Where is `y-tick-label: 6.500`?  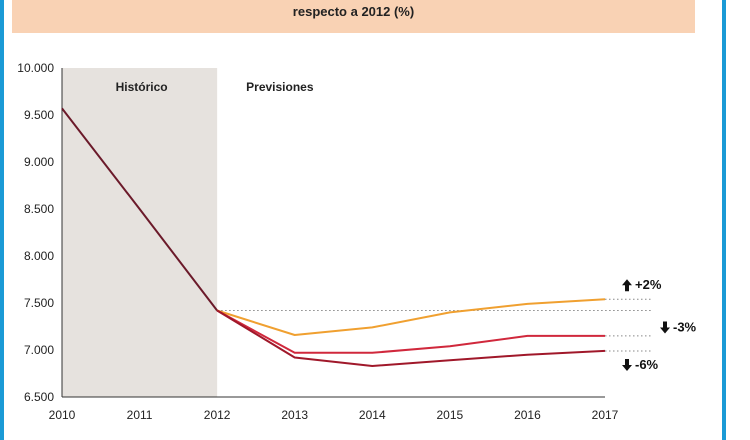 y-tick-label: 6.500 is located at coordinates (39, 397).